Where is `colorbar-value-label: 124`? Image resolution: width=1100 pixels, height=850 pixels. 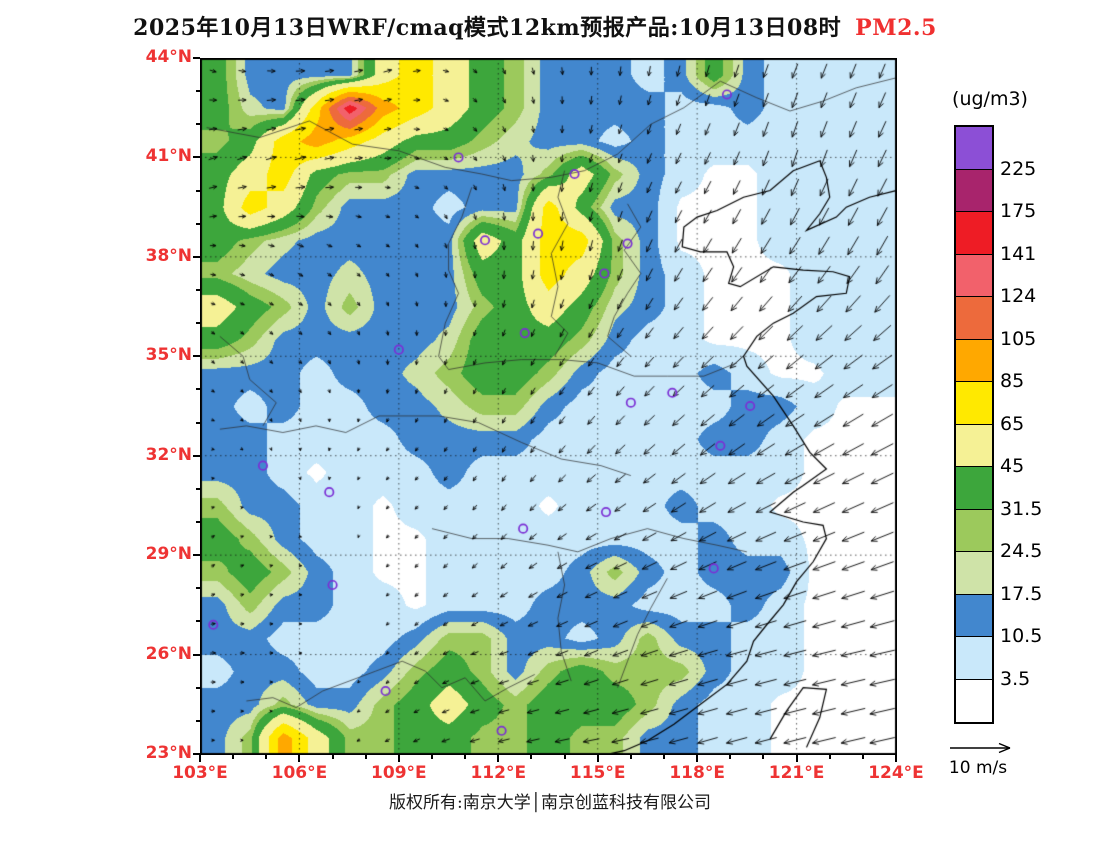 colorbar-value-label: 124 is located at coordinates (1018, 296).